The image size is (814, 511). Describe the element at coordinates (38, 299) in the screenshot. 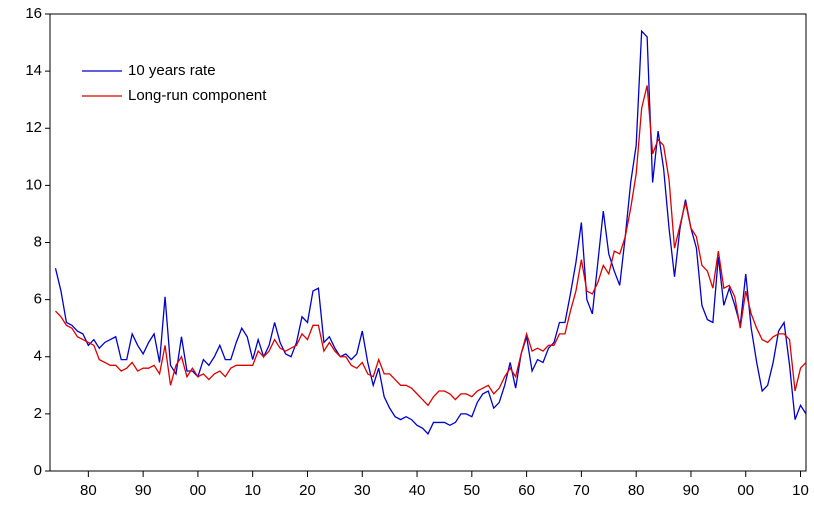

I see `y-tick-label: 6` at that location.